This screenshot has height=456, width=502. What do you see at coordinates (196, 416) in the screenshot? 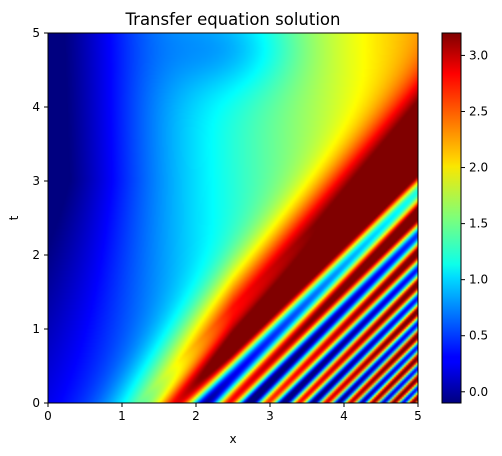
I see `x-tick-label: 2` at bounding box center [196, 416].